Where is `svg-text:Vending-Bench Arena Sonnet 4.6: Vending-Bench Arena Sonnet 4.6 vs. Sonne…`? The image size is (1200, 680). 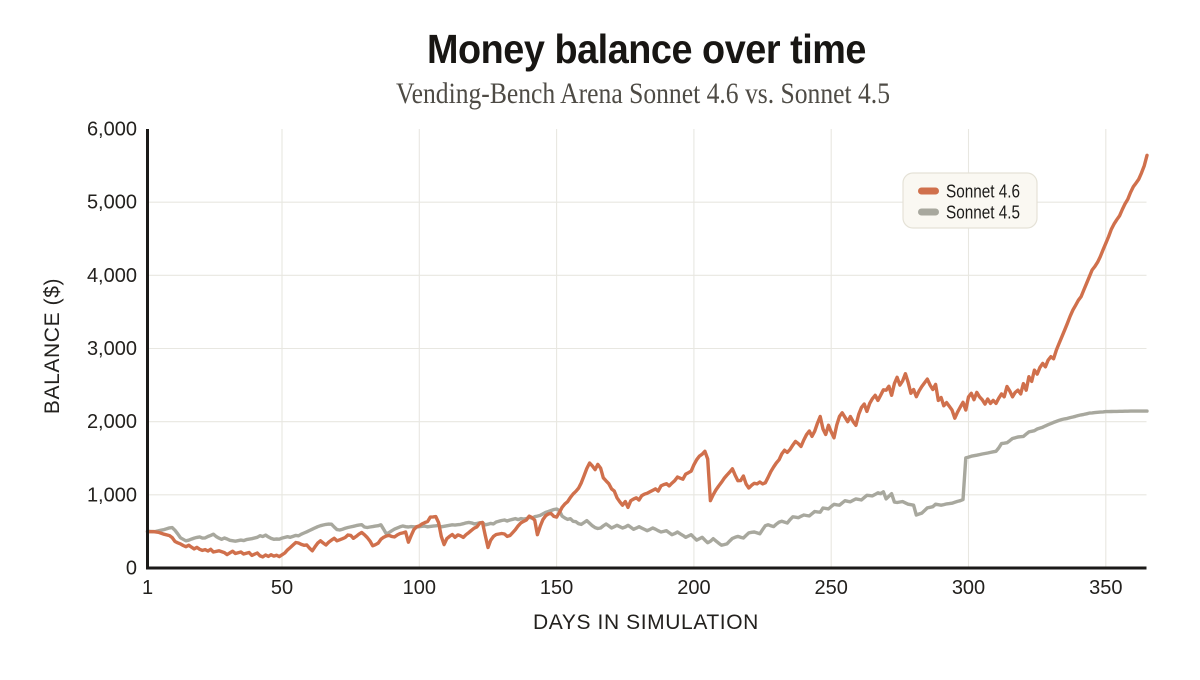 svg-text:Vending-Bench Arena Sonnet 4.6: Vending-Bench Arena Sonnet 4.6 vs. Sonne… is located at coordinates (643, 93).